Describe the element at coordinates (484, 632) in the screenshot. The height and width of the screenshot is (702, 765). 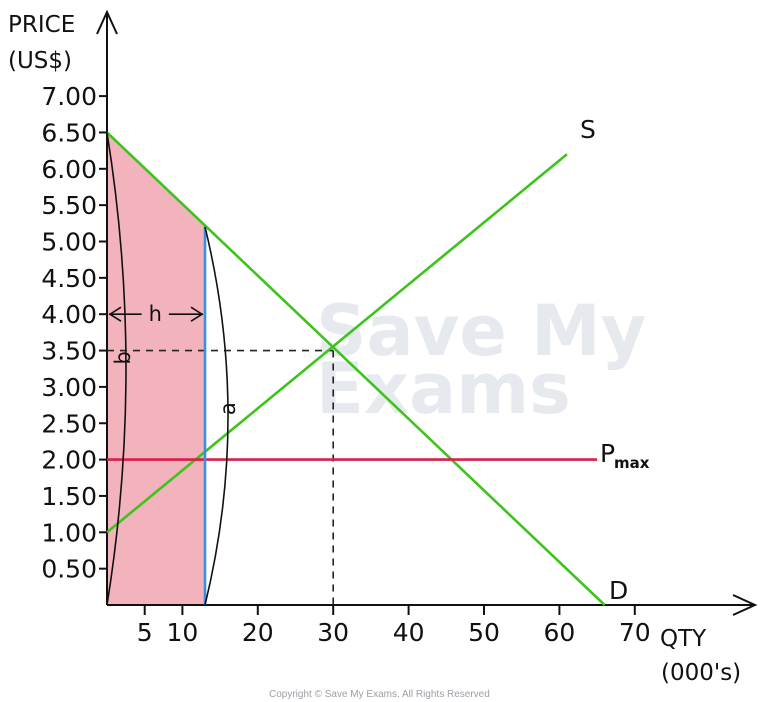
I see `x-tick-label: 50` at that location.